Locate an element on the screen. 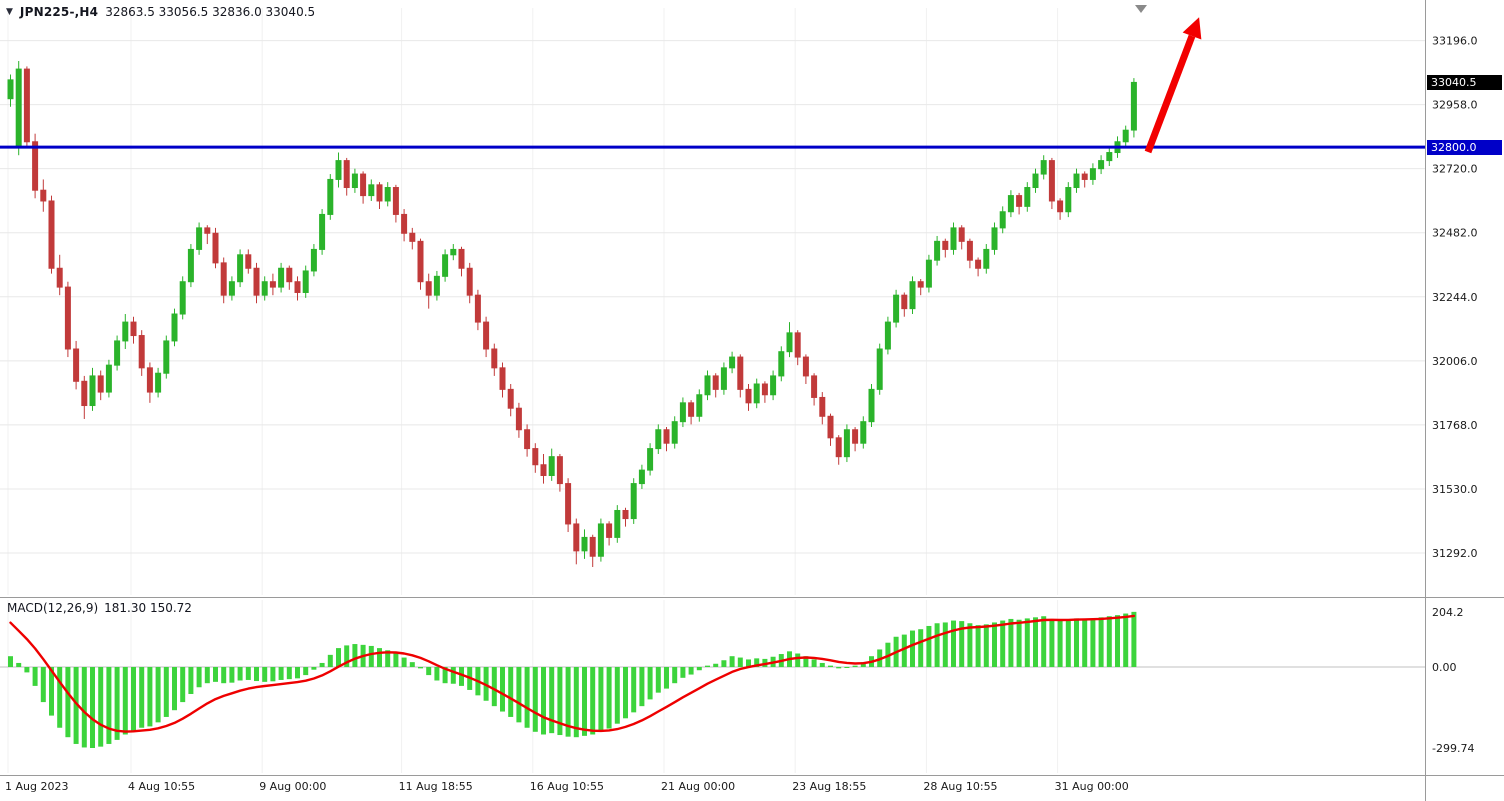  symbol-timeframe-label: JPN225-,H4 is located at coordinates (59, 12).